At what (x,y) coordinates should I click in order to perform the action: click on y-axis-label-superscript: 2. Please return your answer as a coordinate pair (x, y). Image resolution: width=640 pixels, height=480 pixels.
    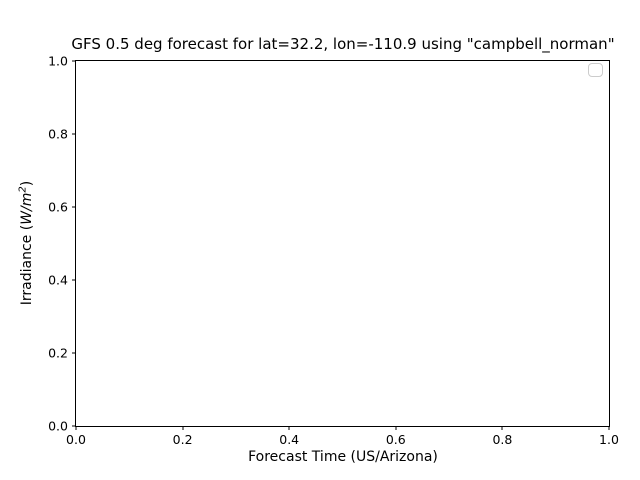
    Looking at the image, I should click on (23, 189).